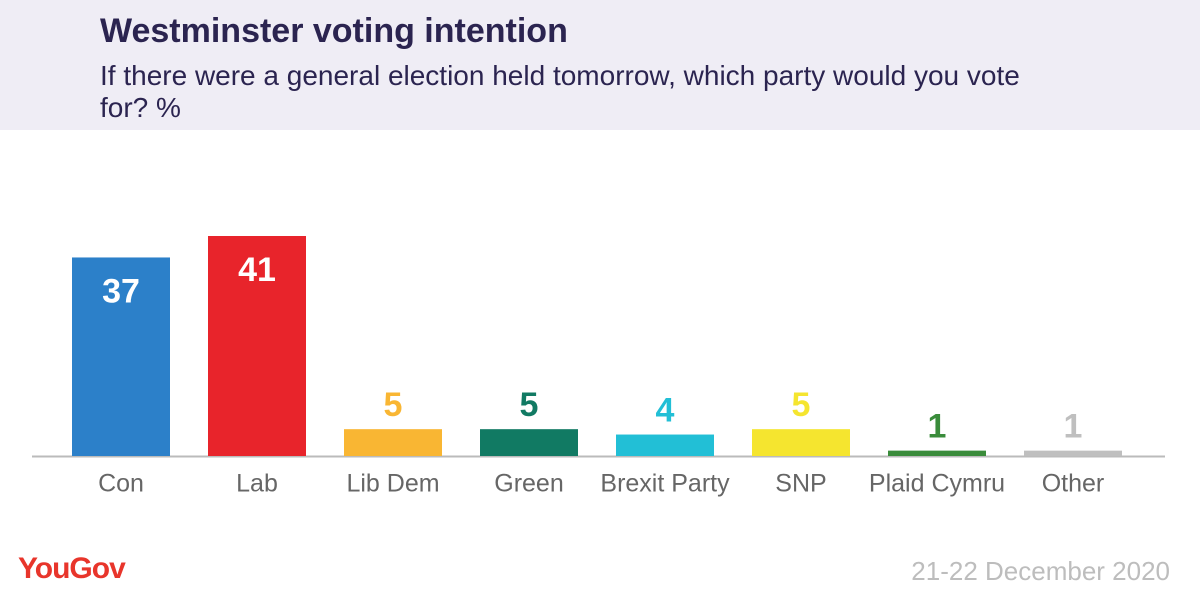  I want to click on value-label: 41, so click(257, 270).